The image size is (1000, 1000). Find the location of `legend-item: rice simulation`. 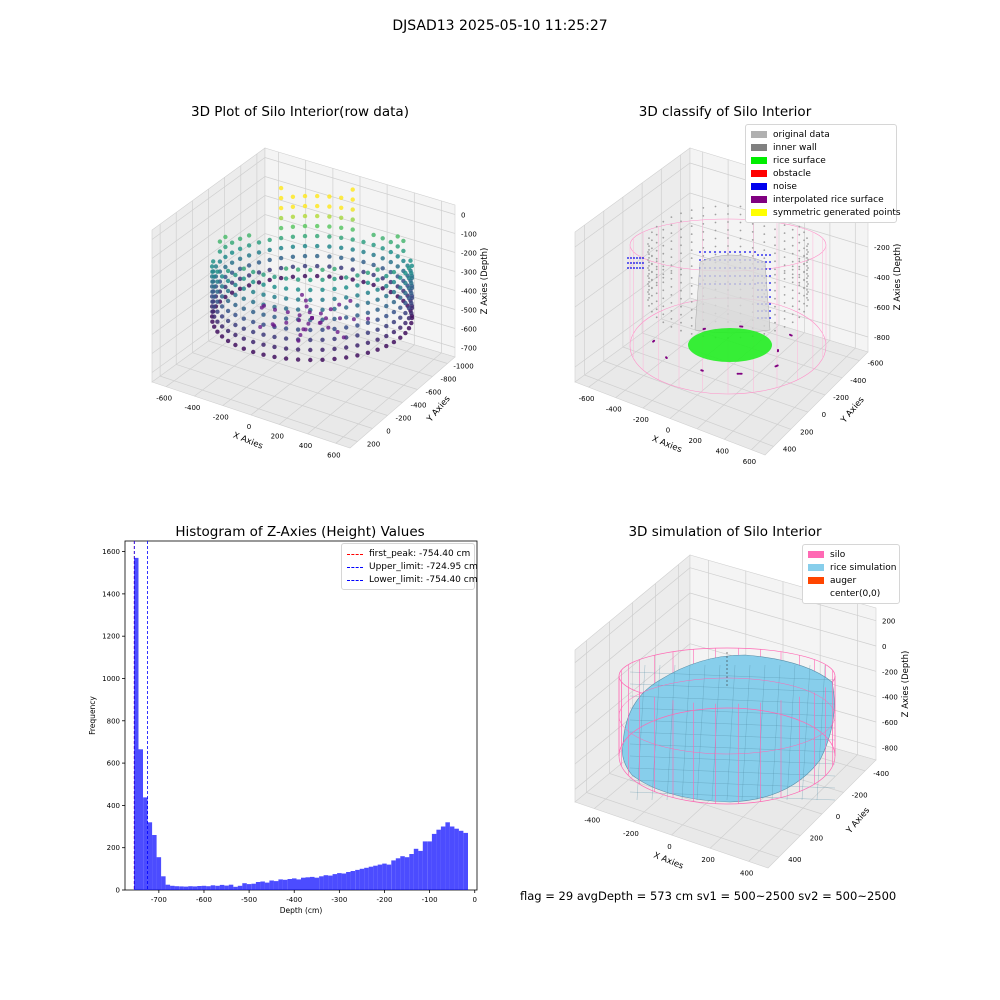

legend-item: rice simulation is located at coordinates (852, 567).